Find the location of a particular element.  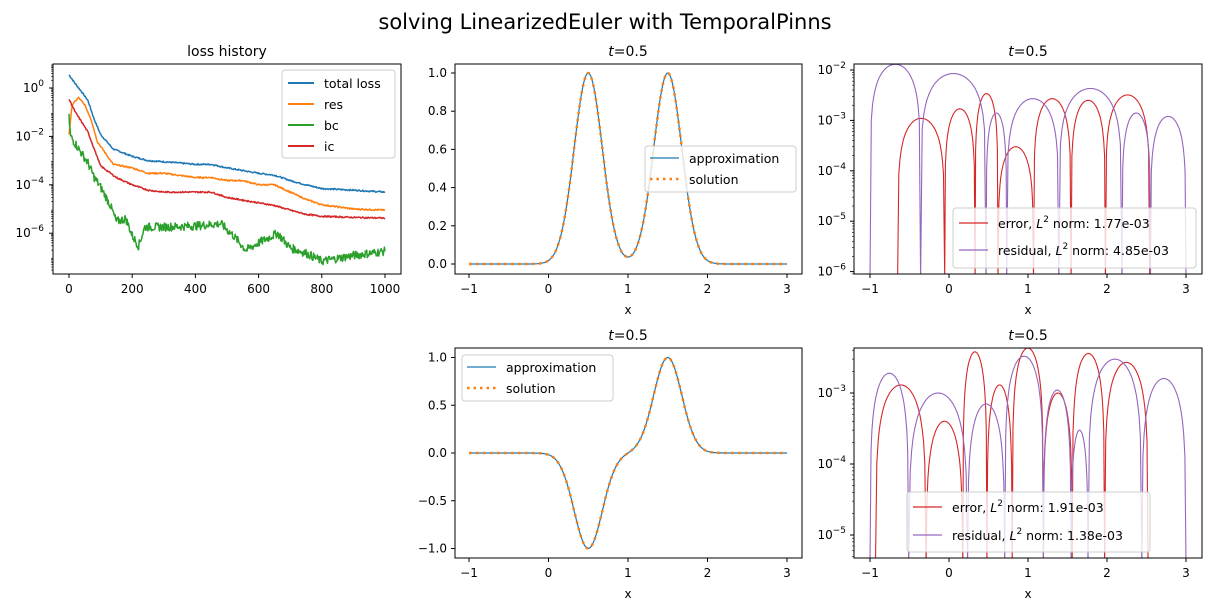

svg-text: 200 is located at coordinates (132, 289).